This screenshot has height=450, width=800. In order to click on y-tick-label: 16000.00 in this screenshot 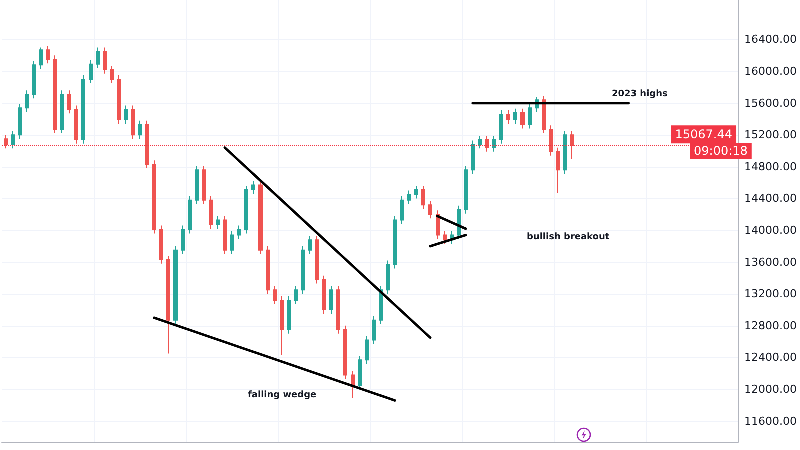, I will do `click(771, 71)`.